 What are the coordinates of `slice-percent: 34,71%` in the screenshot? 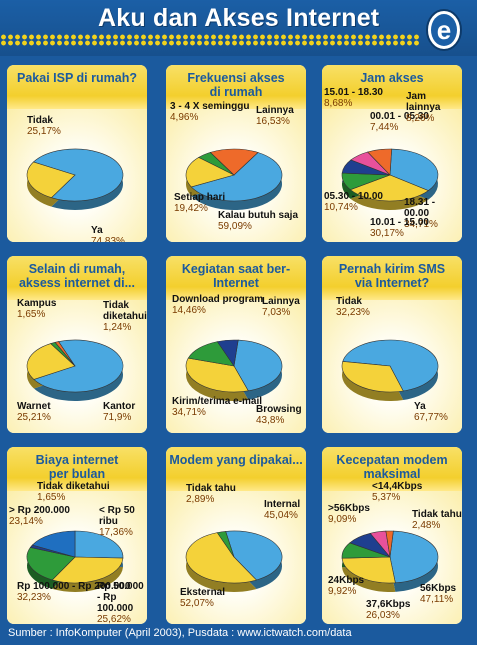 It's located at (189, 412).